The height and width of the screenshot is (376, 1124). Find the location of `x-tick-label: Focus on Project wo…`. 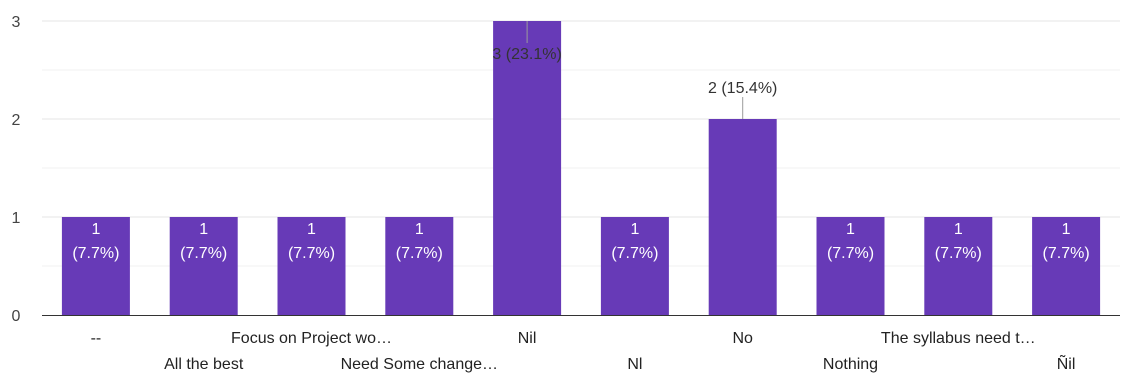

x-tick-label: Focus on Project wo… is located at coordinates (311, 338).